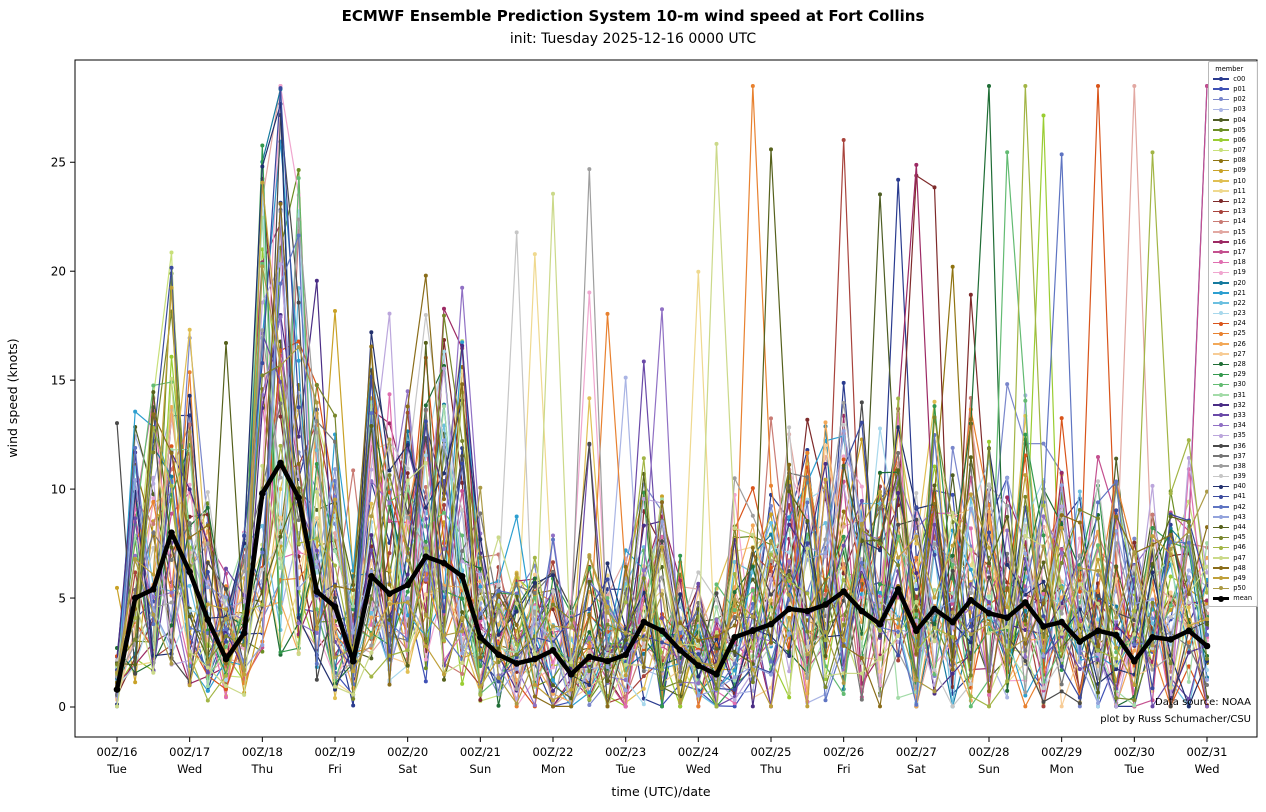 The image size is (1266, 812). Describe the element at coordinates (1232, 324) in the screenshot. I see `legend-item: p24` at that location.